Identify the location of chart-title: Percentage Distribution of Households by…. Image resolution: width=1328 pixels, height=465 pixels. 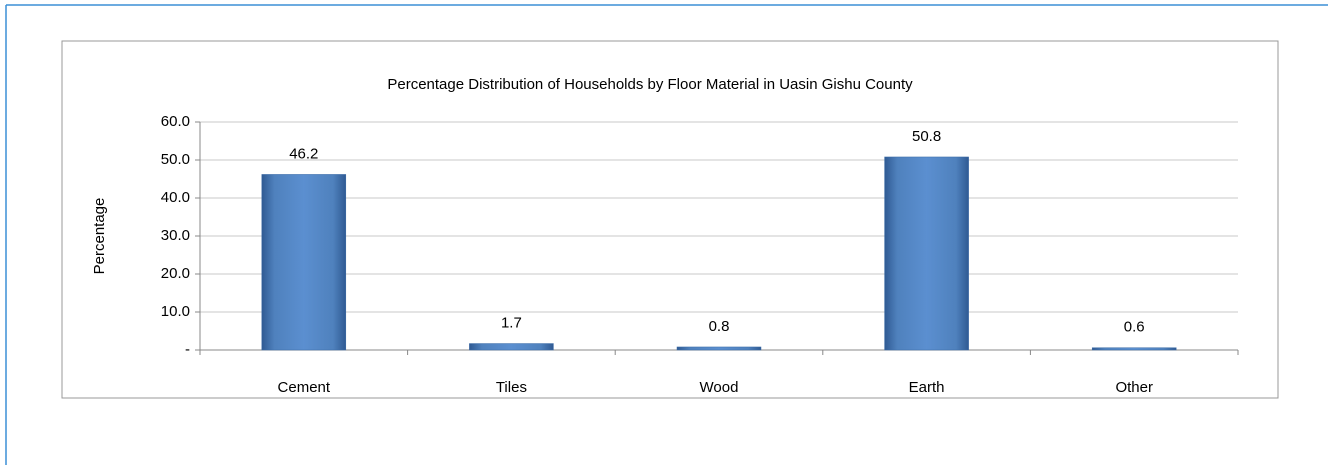
(650, 84).